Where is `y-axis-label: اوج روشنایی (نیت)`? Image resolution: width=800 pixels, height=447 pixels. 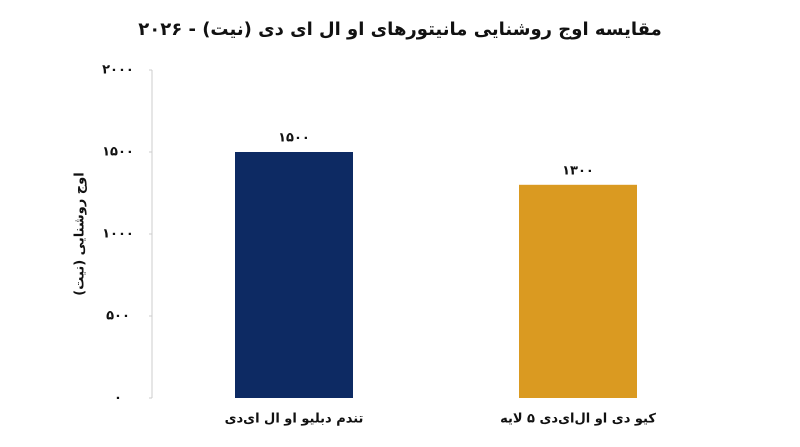 y-axis-label: اوج روشنایی (نیت) is located at coordinates (80, 233).